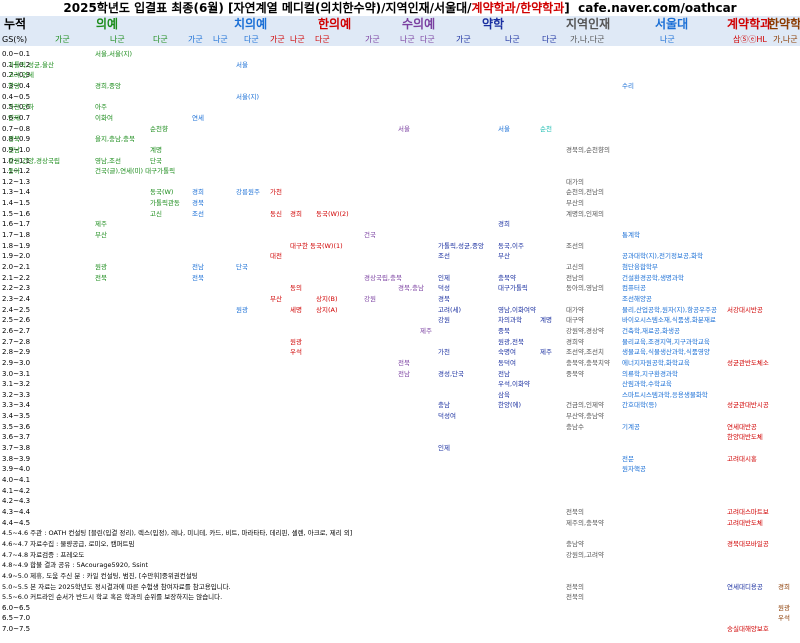 The height and width of the screenshot is (643, 800). I want to click on row-range: 1.4~1.5, so click(16, 203).